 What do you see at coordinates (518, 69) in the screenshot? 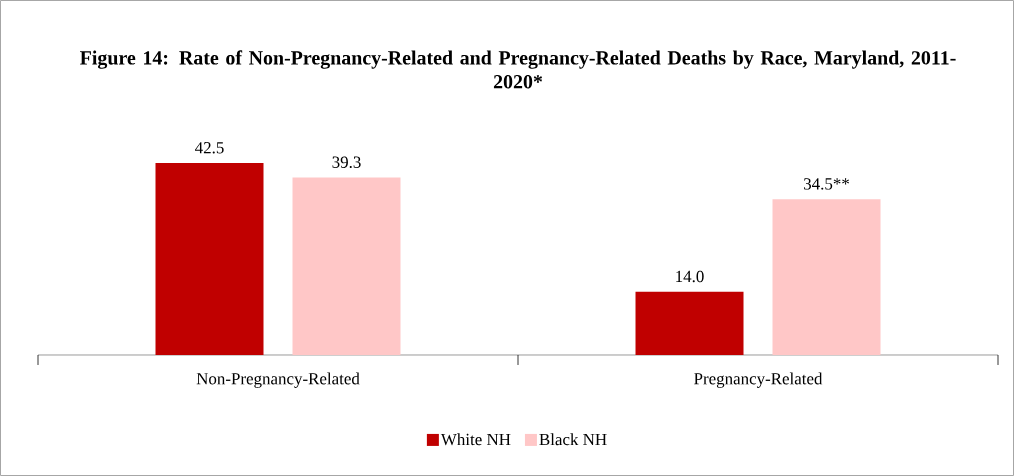
I see `chart-title: Figure 14: Rate of Non-Pregnancy-Related and Pregnancy-Related Deaths by Race, Maryland, 2011-2020*` at bounding box center [518, 69].